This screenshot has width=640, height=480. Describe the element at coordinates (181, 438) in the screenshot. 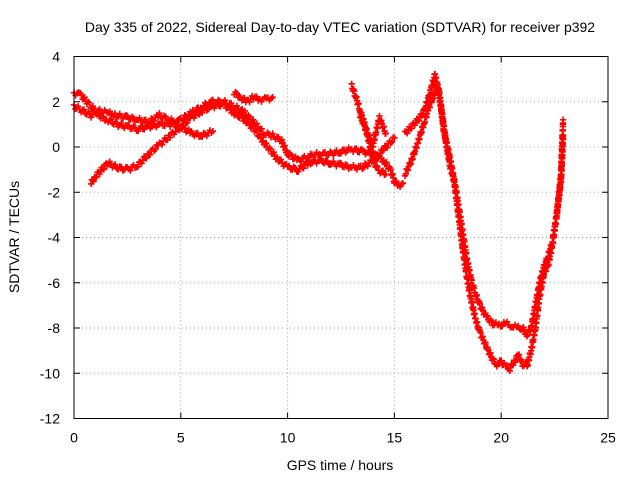

I see `x-tick-label: 5` at that location.